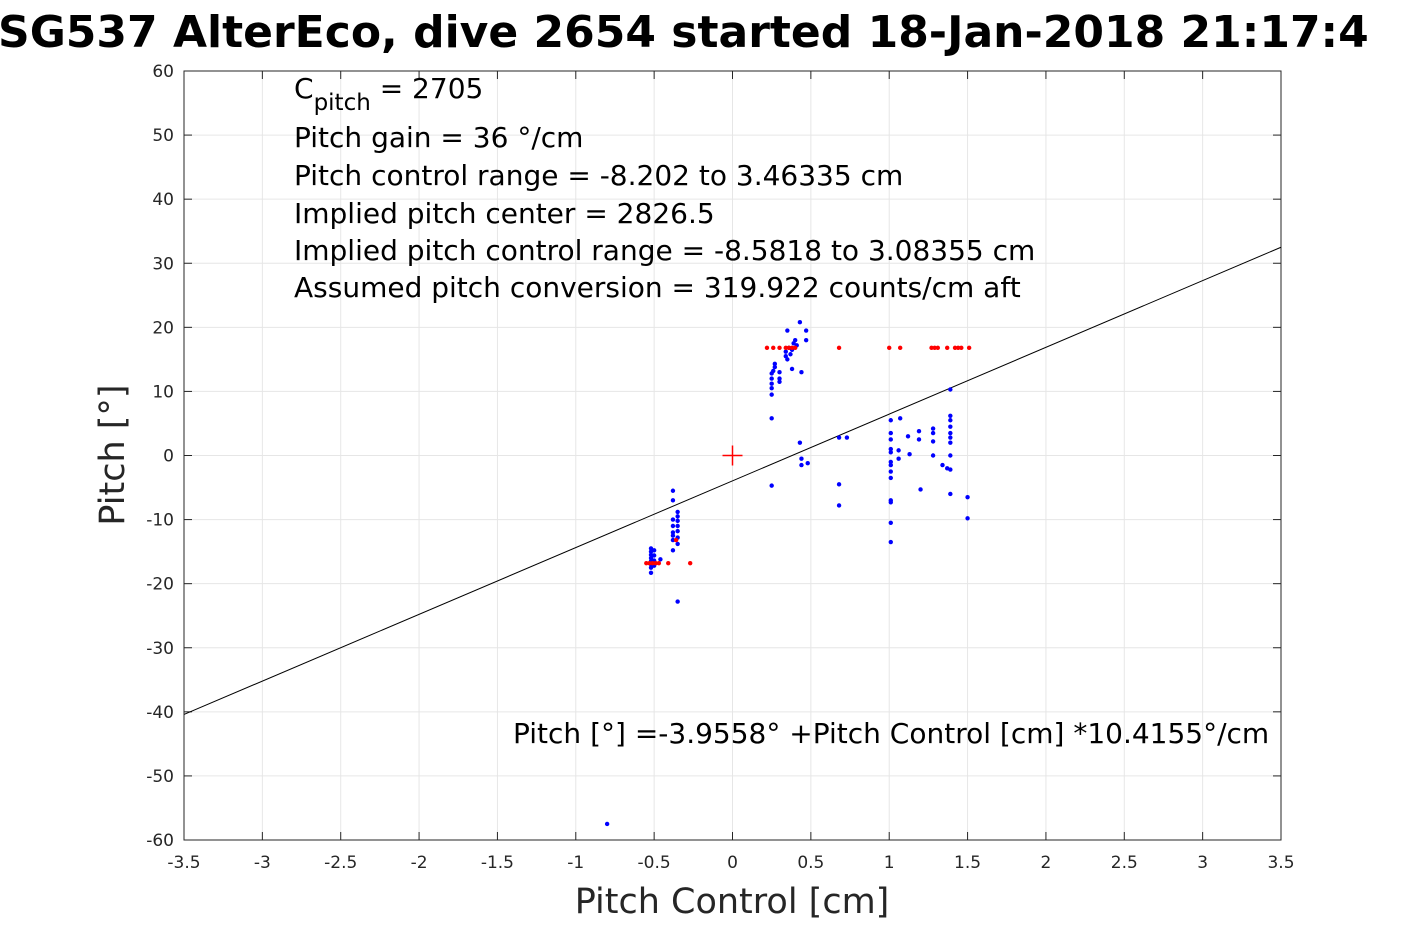 Image resolution: width=1417 pixels, height=945 pixels. I want to click on y-tick-label: 40, so click(163, 200).